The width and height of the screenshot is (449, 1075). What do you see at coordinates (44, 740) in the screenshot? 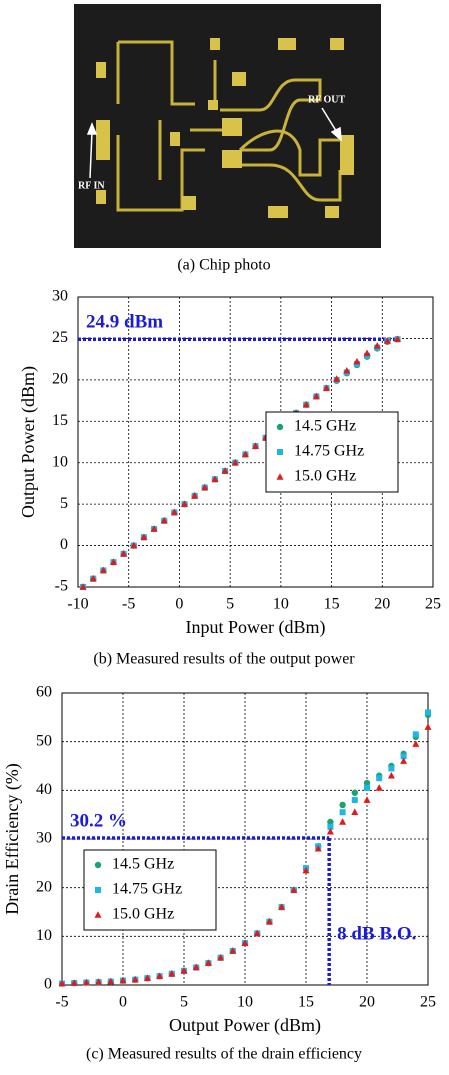
I see `y-tick-label: 50` at bounding box center [44, 740].